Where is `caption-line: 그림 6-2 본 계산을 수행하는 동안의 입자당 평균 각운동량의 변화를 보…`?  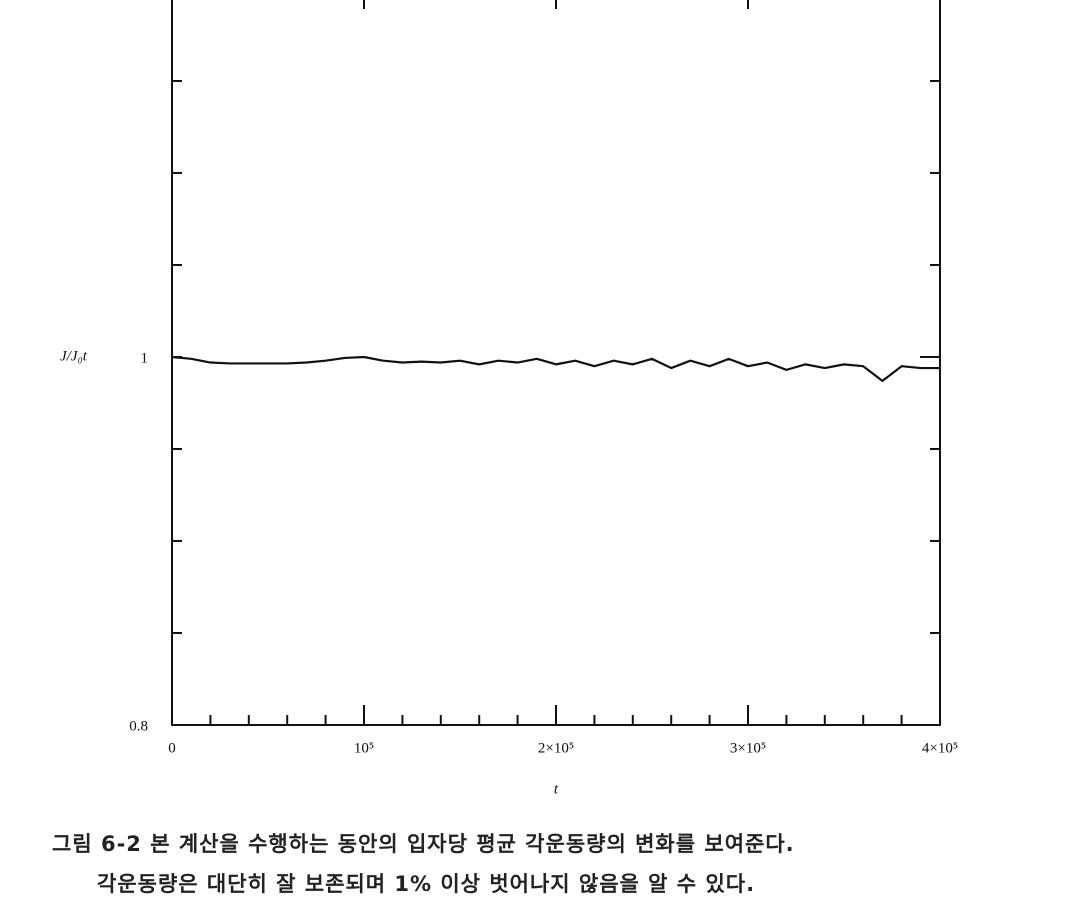
caption-line: 그림 6-2 본 계산을 수행하는 동안의 입자당 평균 각운동량의 변화를 보… is located at coordinates (423, 844).